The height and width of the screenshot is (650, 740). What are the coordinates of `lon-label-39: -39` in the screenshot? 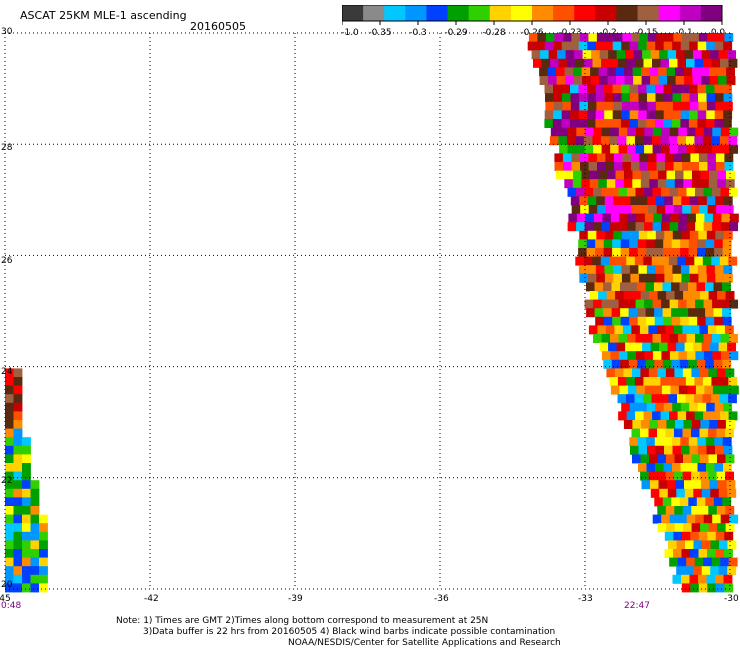 It's located at (295, 599).